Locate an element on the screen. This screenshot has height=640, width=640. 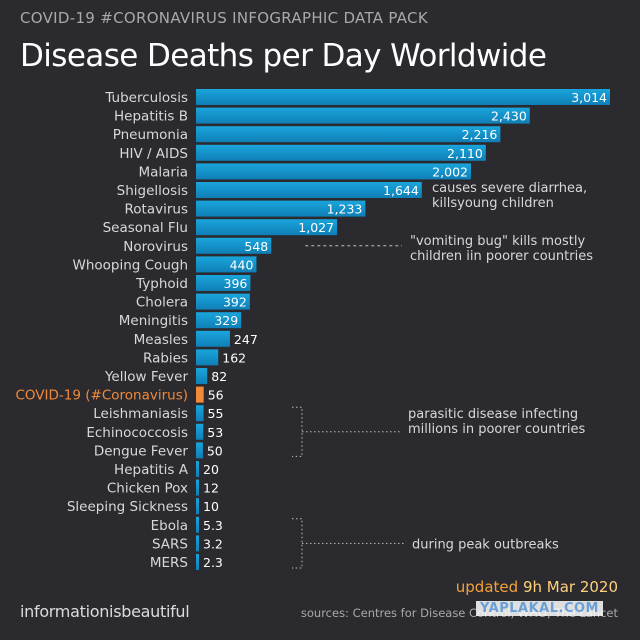
category-label-malaria: Malaria is located at coordinates (163, 172).